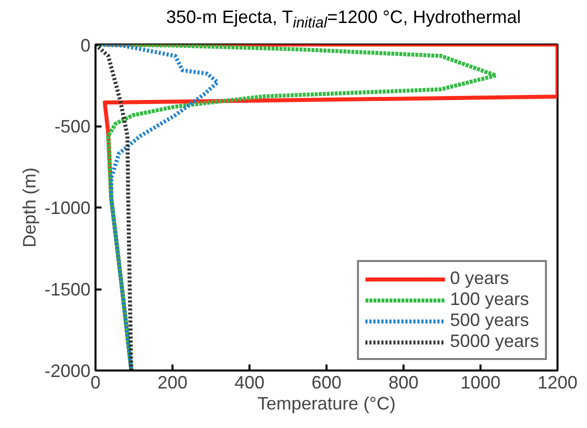 The image size is (587, 428). What do you see at coordinates (480, 382) in the screenshot?
I see `x-tick-label: 1000` at bounding box center [480, 382].